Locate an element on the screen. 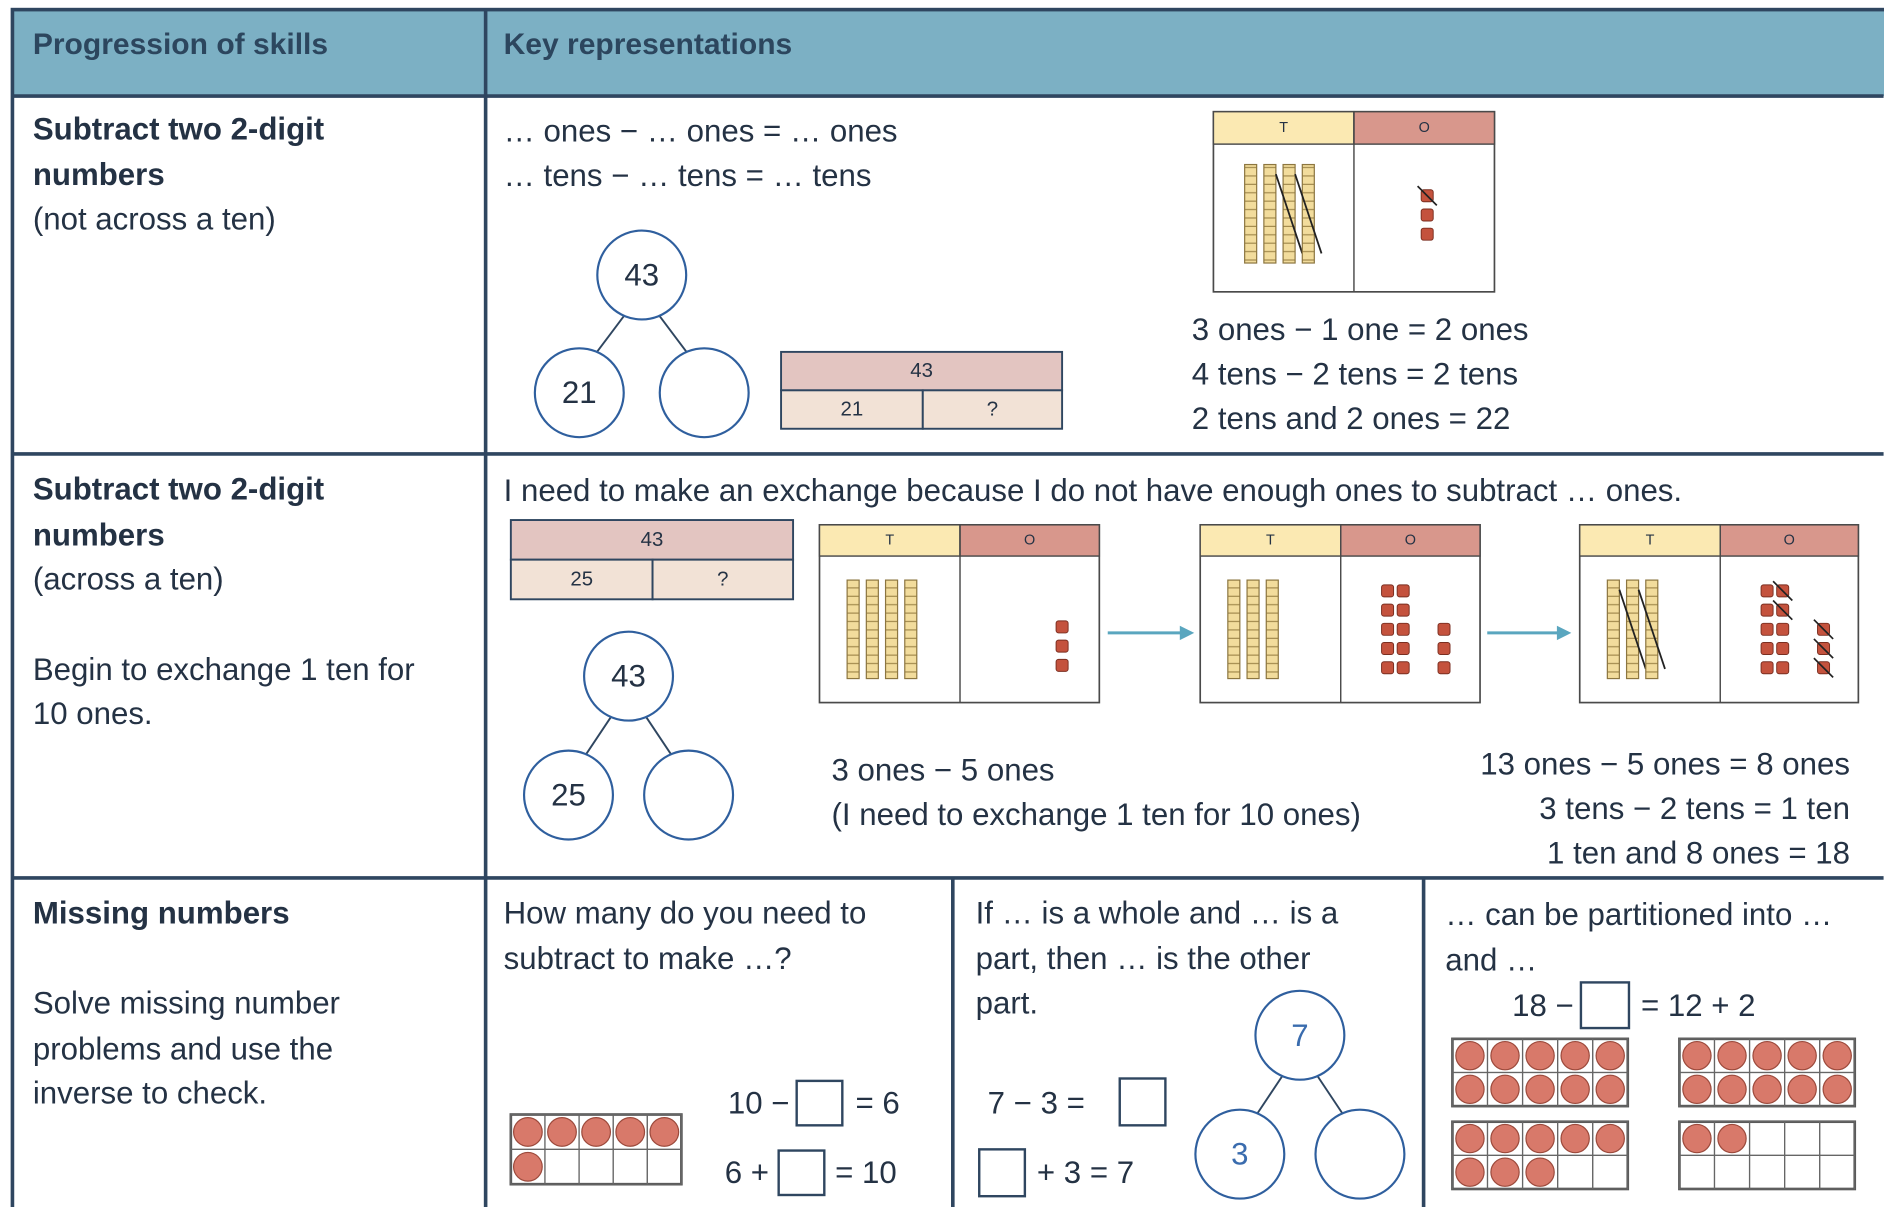  part-label: 3 is located at coordinates (1239, 1154).